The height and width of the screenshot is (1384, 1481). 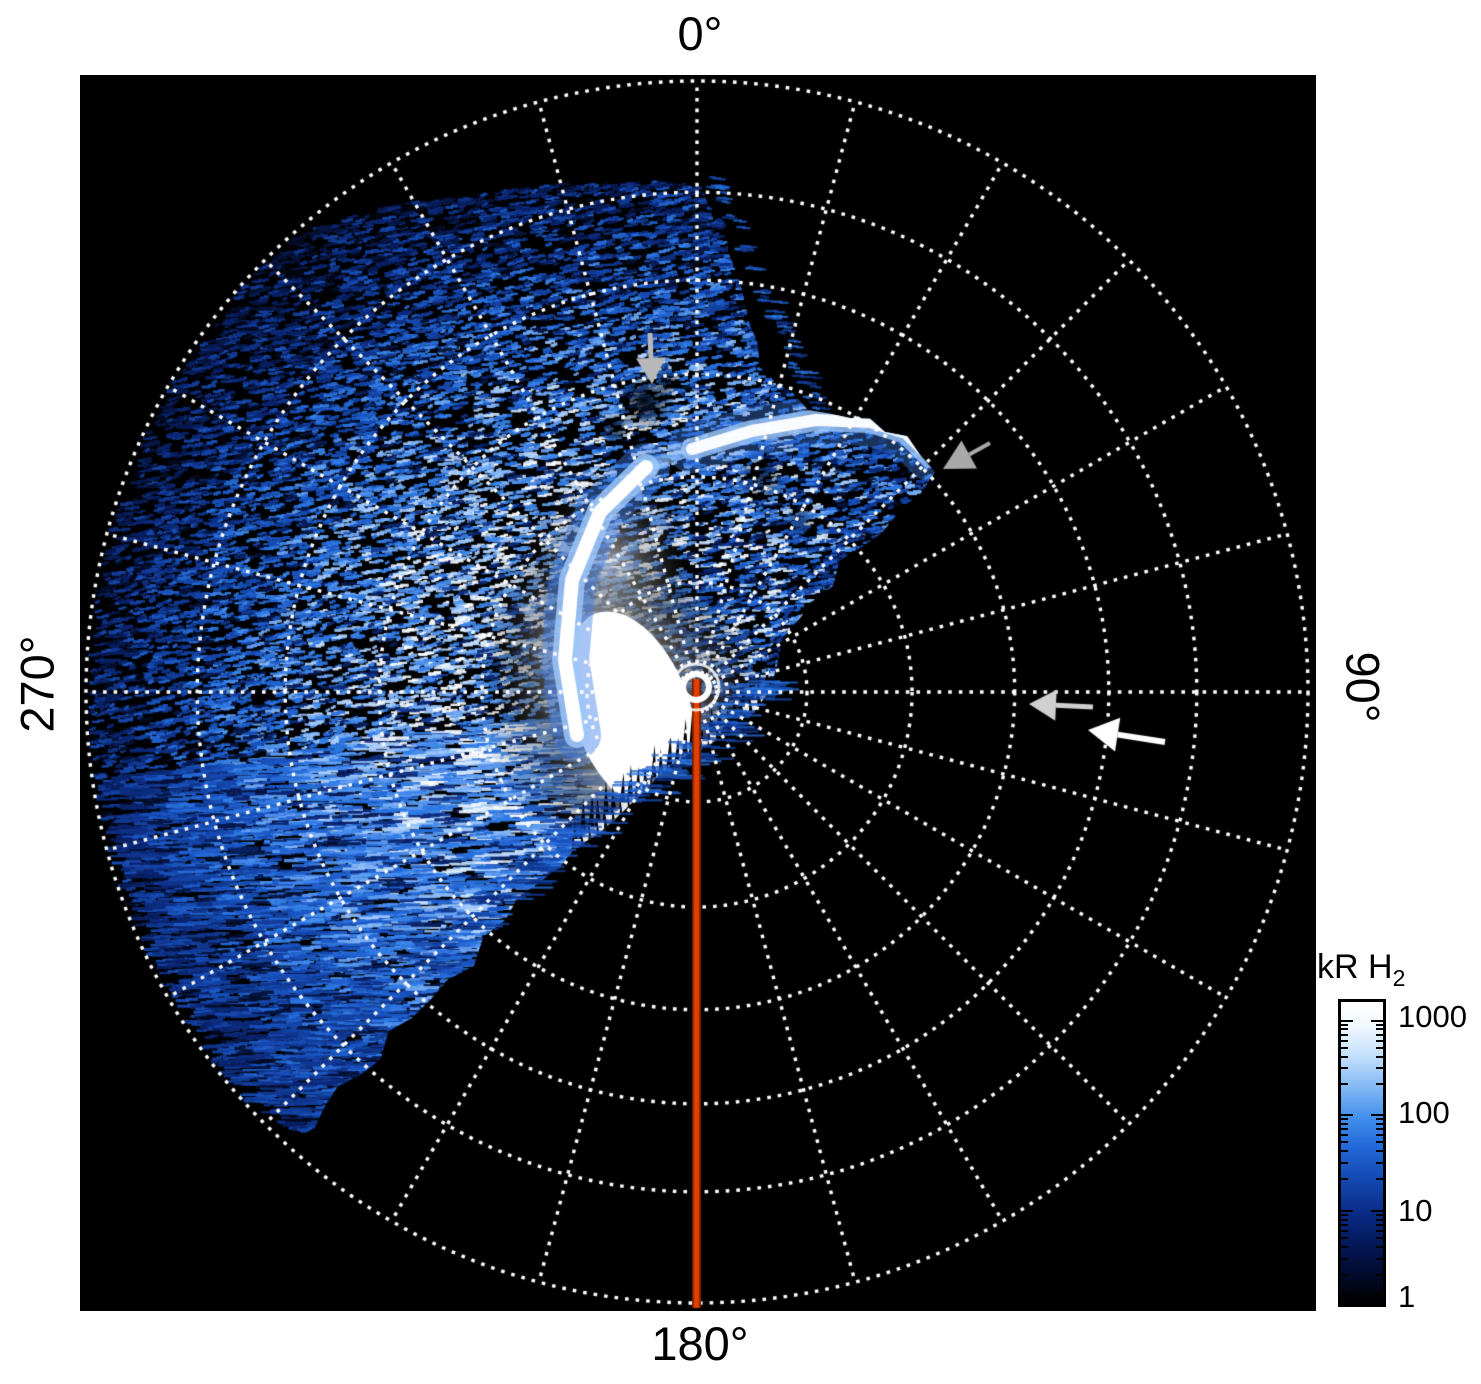 What do you see at coordinates (37, 684) in the screenshot?
I see `angle-label-270: 270°` at bounding box center [37, 684].